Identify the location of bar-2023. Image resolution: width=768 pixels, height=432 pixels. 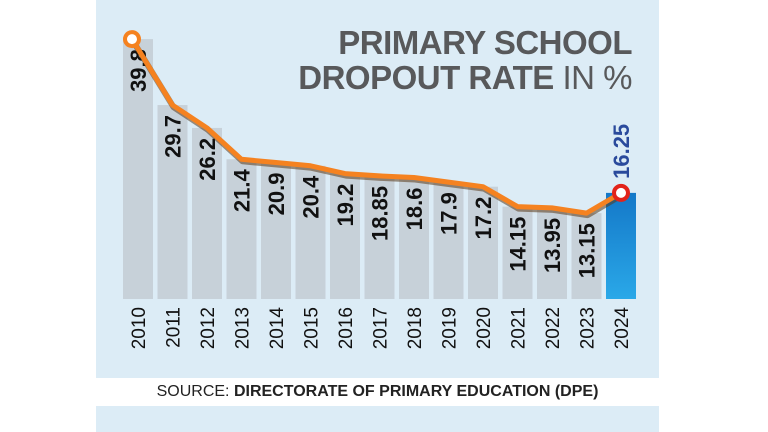
(586, 256).